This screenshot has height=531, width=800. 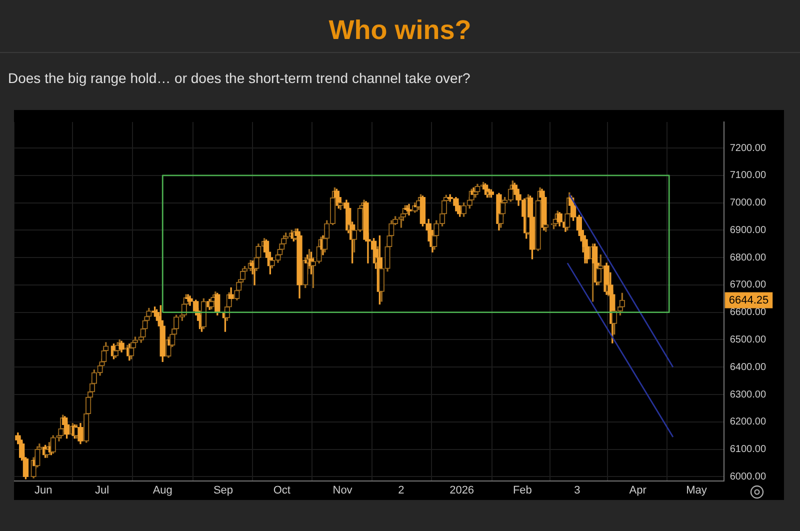 What do you see at coordinates (102, 490) in the screenshot?
I see `x-tick-label: Jul` at bounding box center [102, 490].